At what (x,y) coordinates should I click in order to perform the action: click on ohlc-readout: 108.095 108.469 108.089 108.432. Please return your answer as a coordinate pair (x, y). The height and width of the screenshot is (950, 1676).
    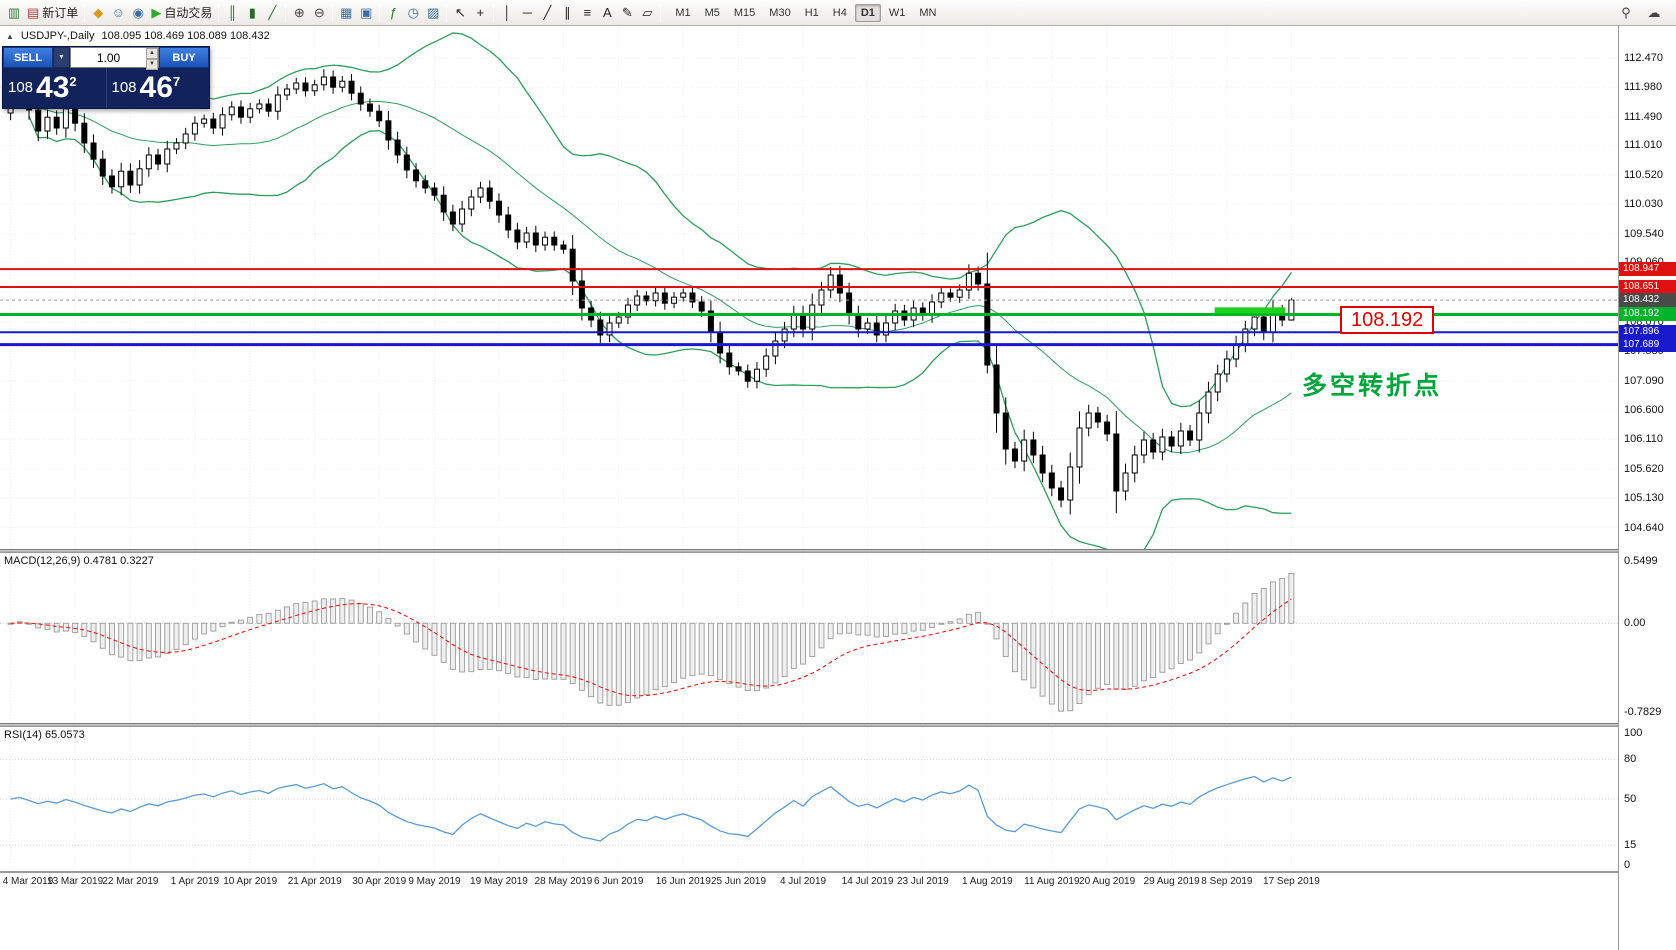
    Looking at the image, I should click on (185, 36).